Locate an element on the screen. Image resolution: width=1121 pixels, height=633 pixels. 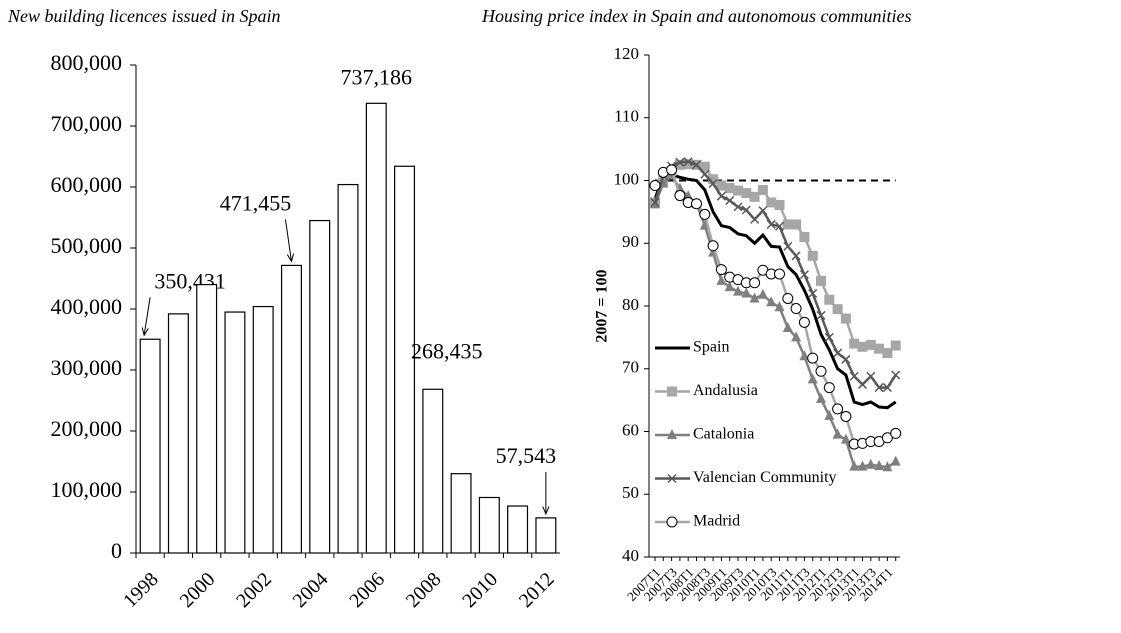
y-axis-label: 2007 = 100 is located at coordinates (602, 305).